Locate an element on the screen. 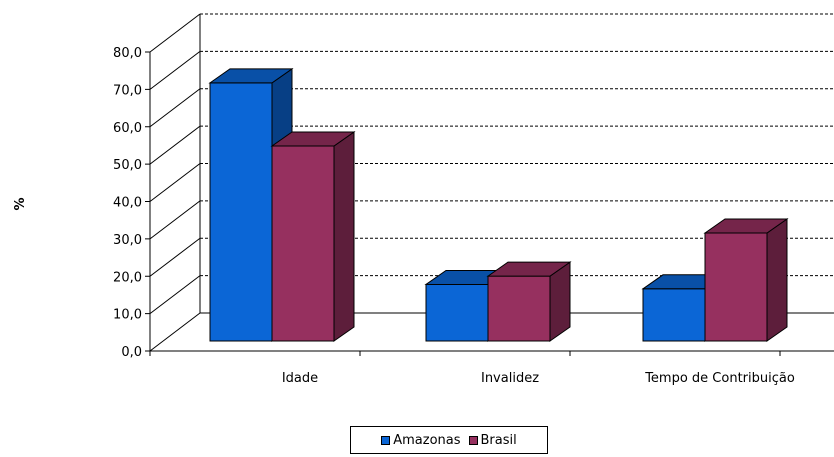  legend-item-amazonas: Amazonas is located at coordinates (421, 440).